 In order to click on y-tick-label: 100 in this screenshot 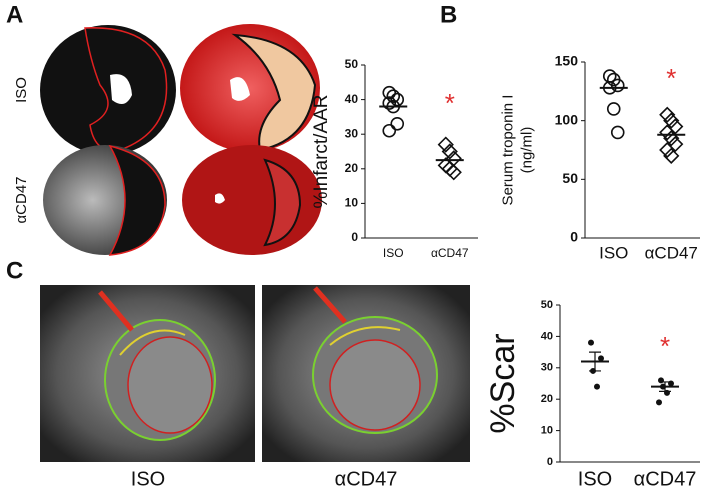, I will do `click(567, 119)`.